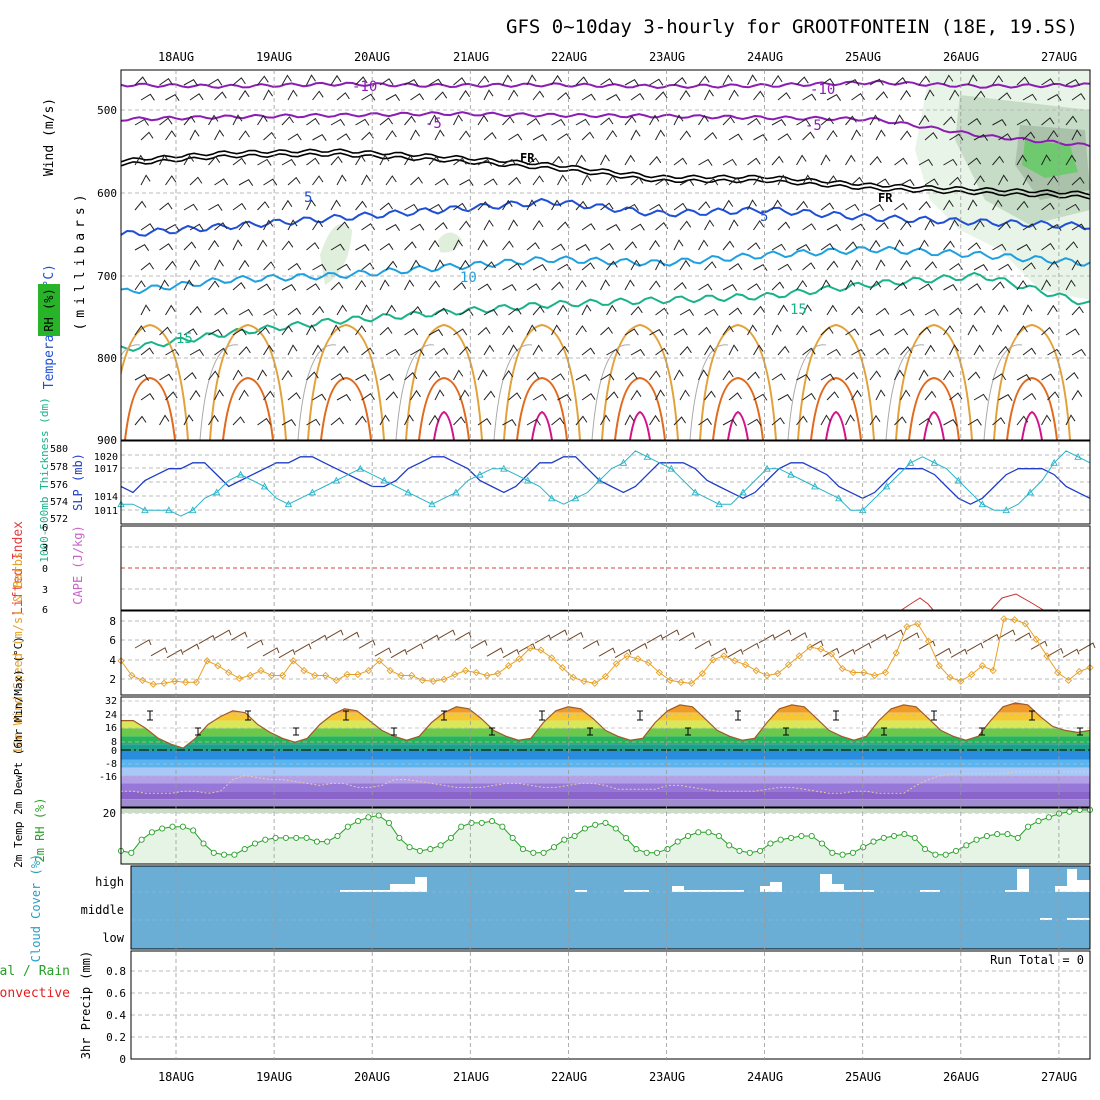 The width and height of the screenshot is (1100, 1100). What do you see at coordinates (1083, 886) in the screenshot?
I see `cloud-bar-high` at bounding box center [1083, 886].